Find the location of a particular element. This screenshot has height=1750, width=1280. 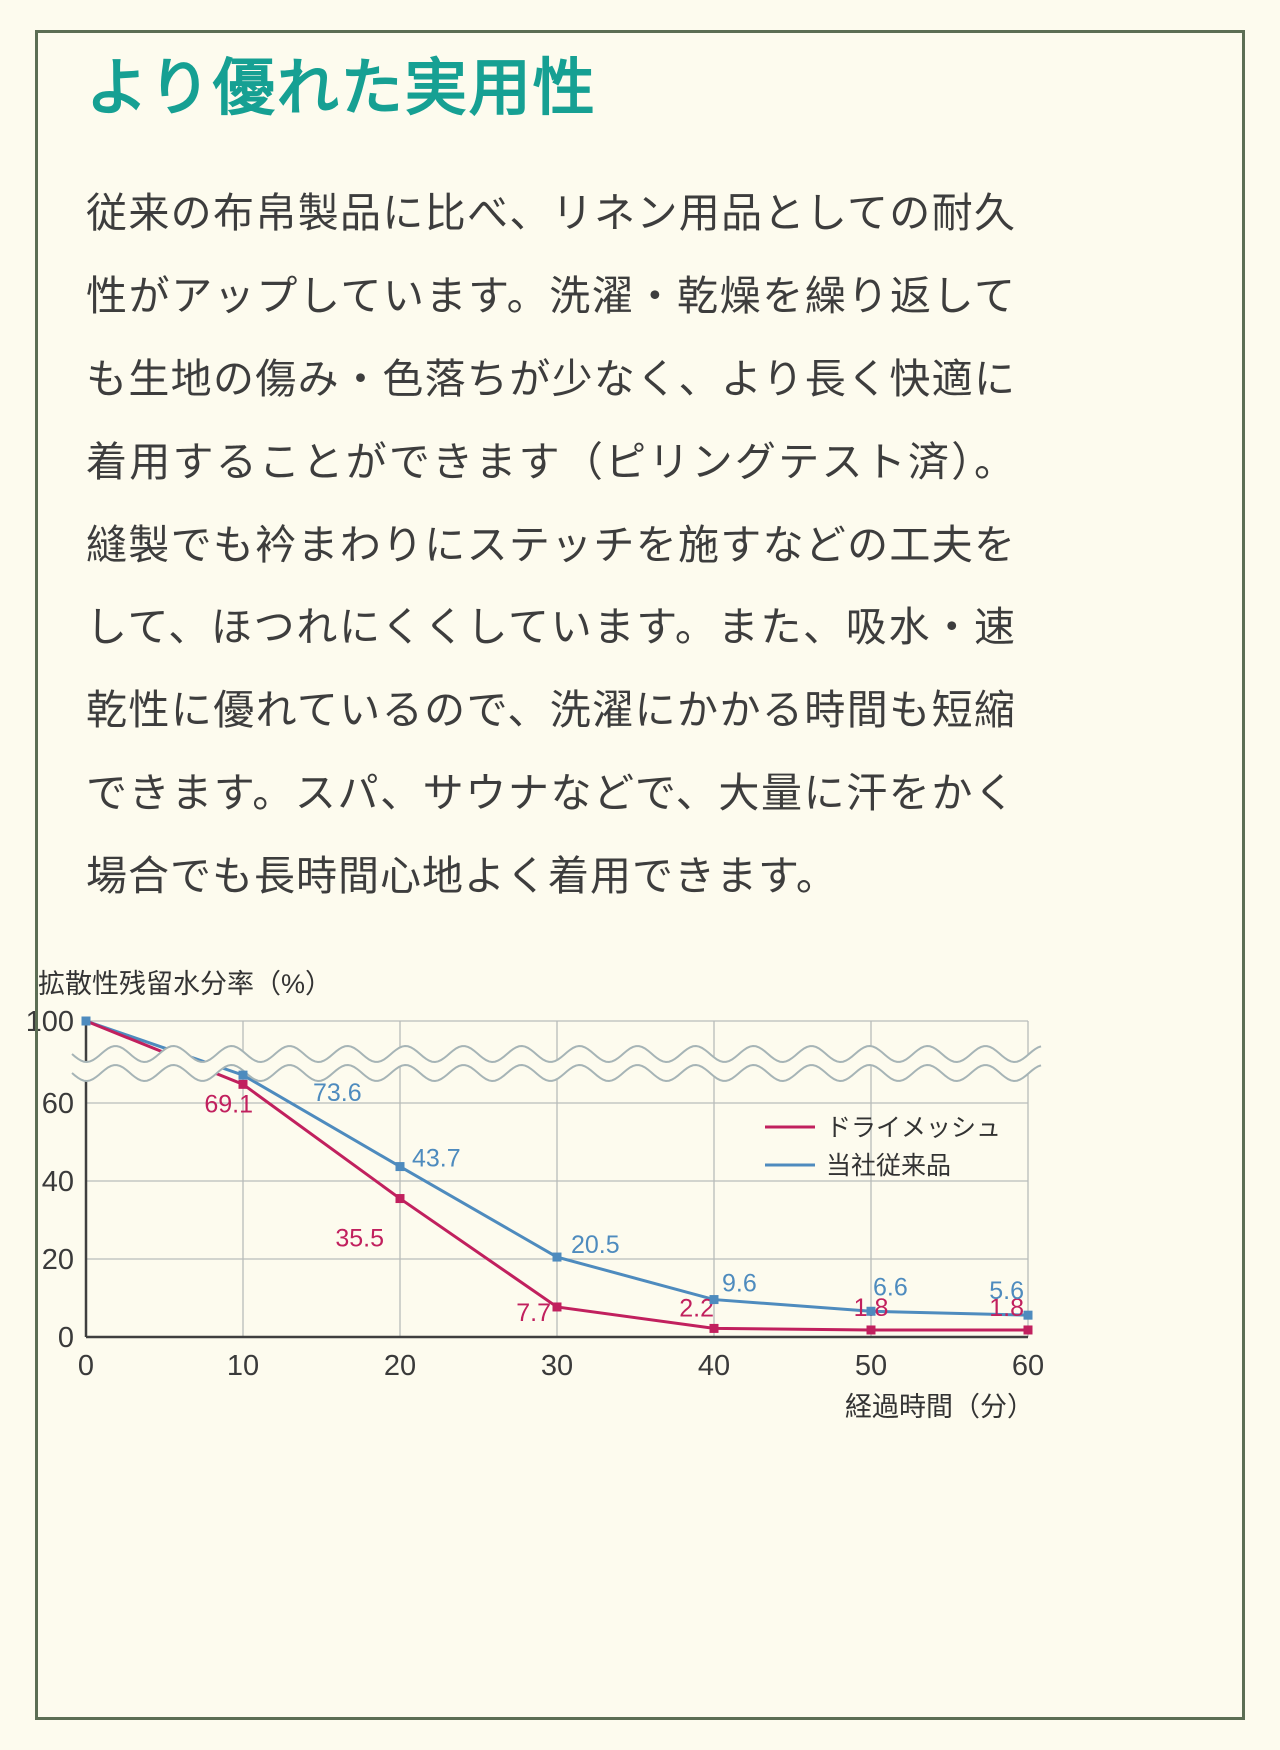

axis-break-wave-top is located at coordinates (556, 1053).